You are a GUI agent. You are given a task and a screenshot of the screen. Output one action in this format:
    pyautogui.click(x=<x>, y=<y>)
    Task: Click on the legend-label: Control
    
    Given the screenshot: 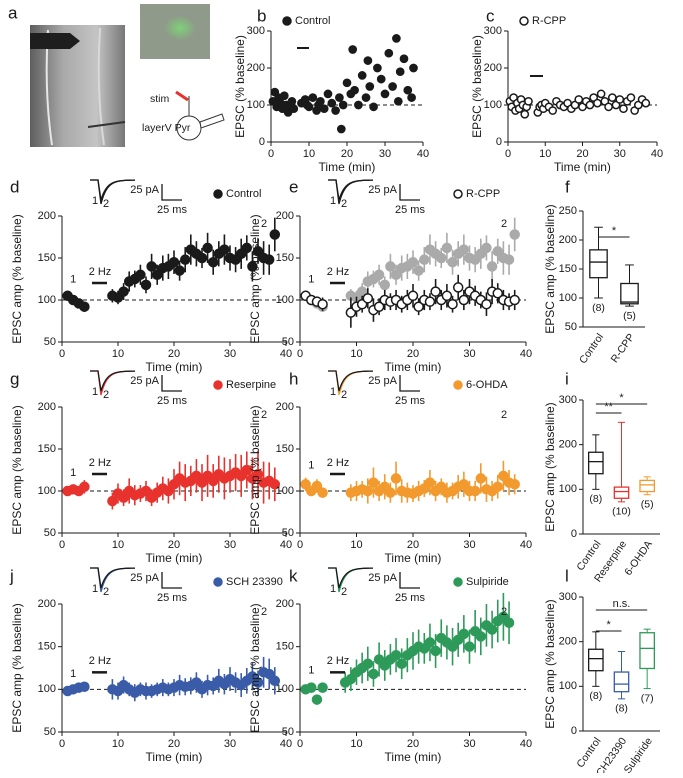 What is the action you would take?
    pyautogui.click(x=243, y=194)
    